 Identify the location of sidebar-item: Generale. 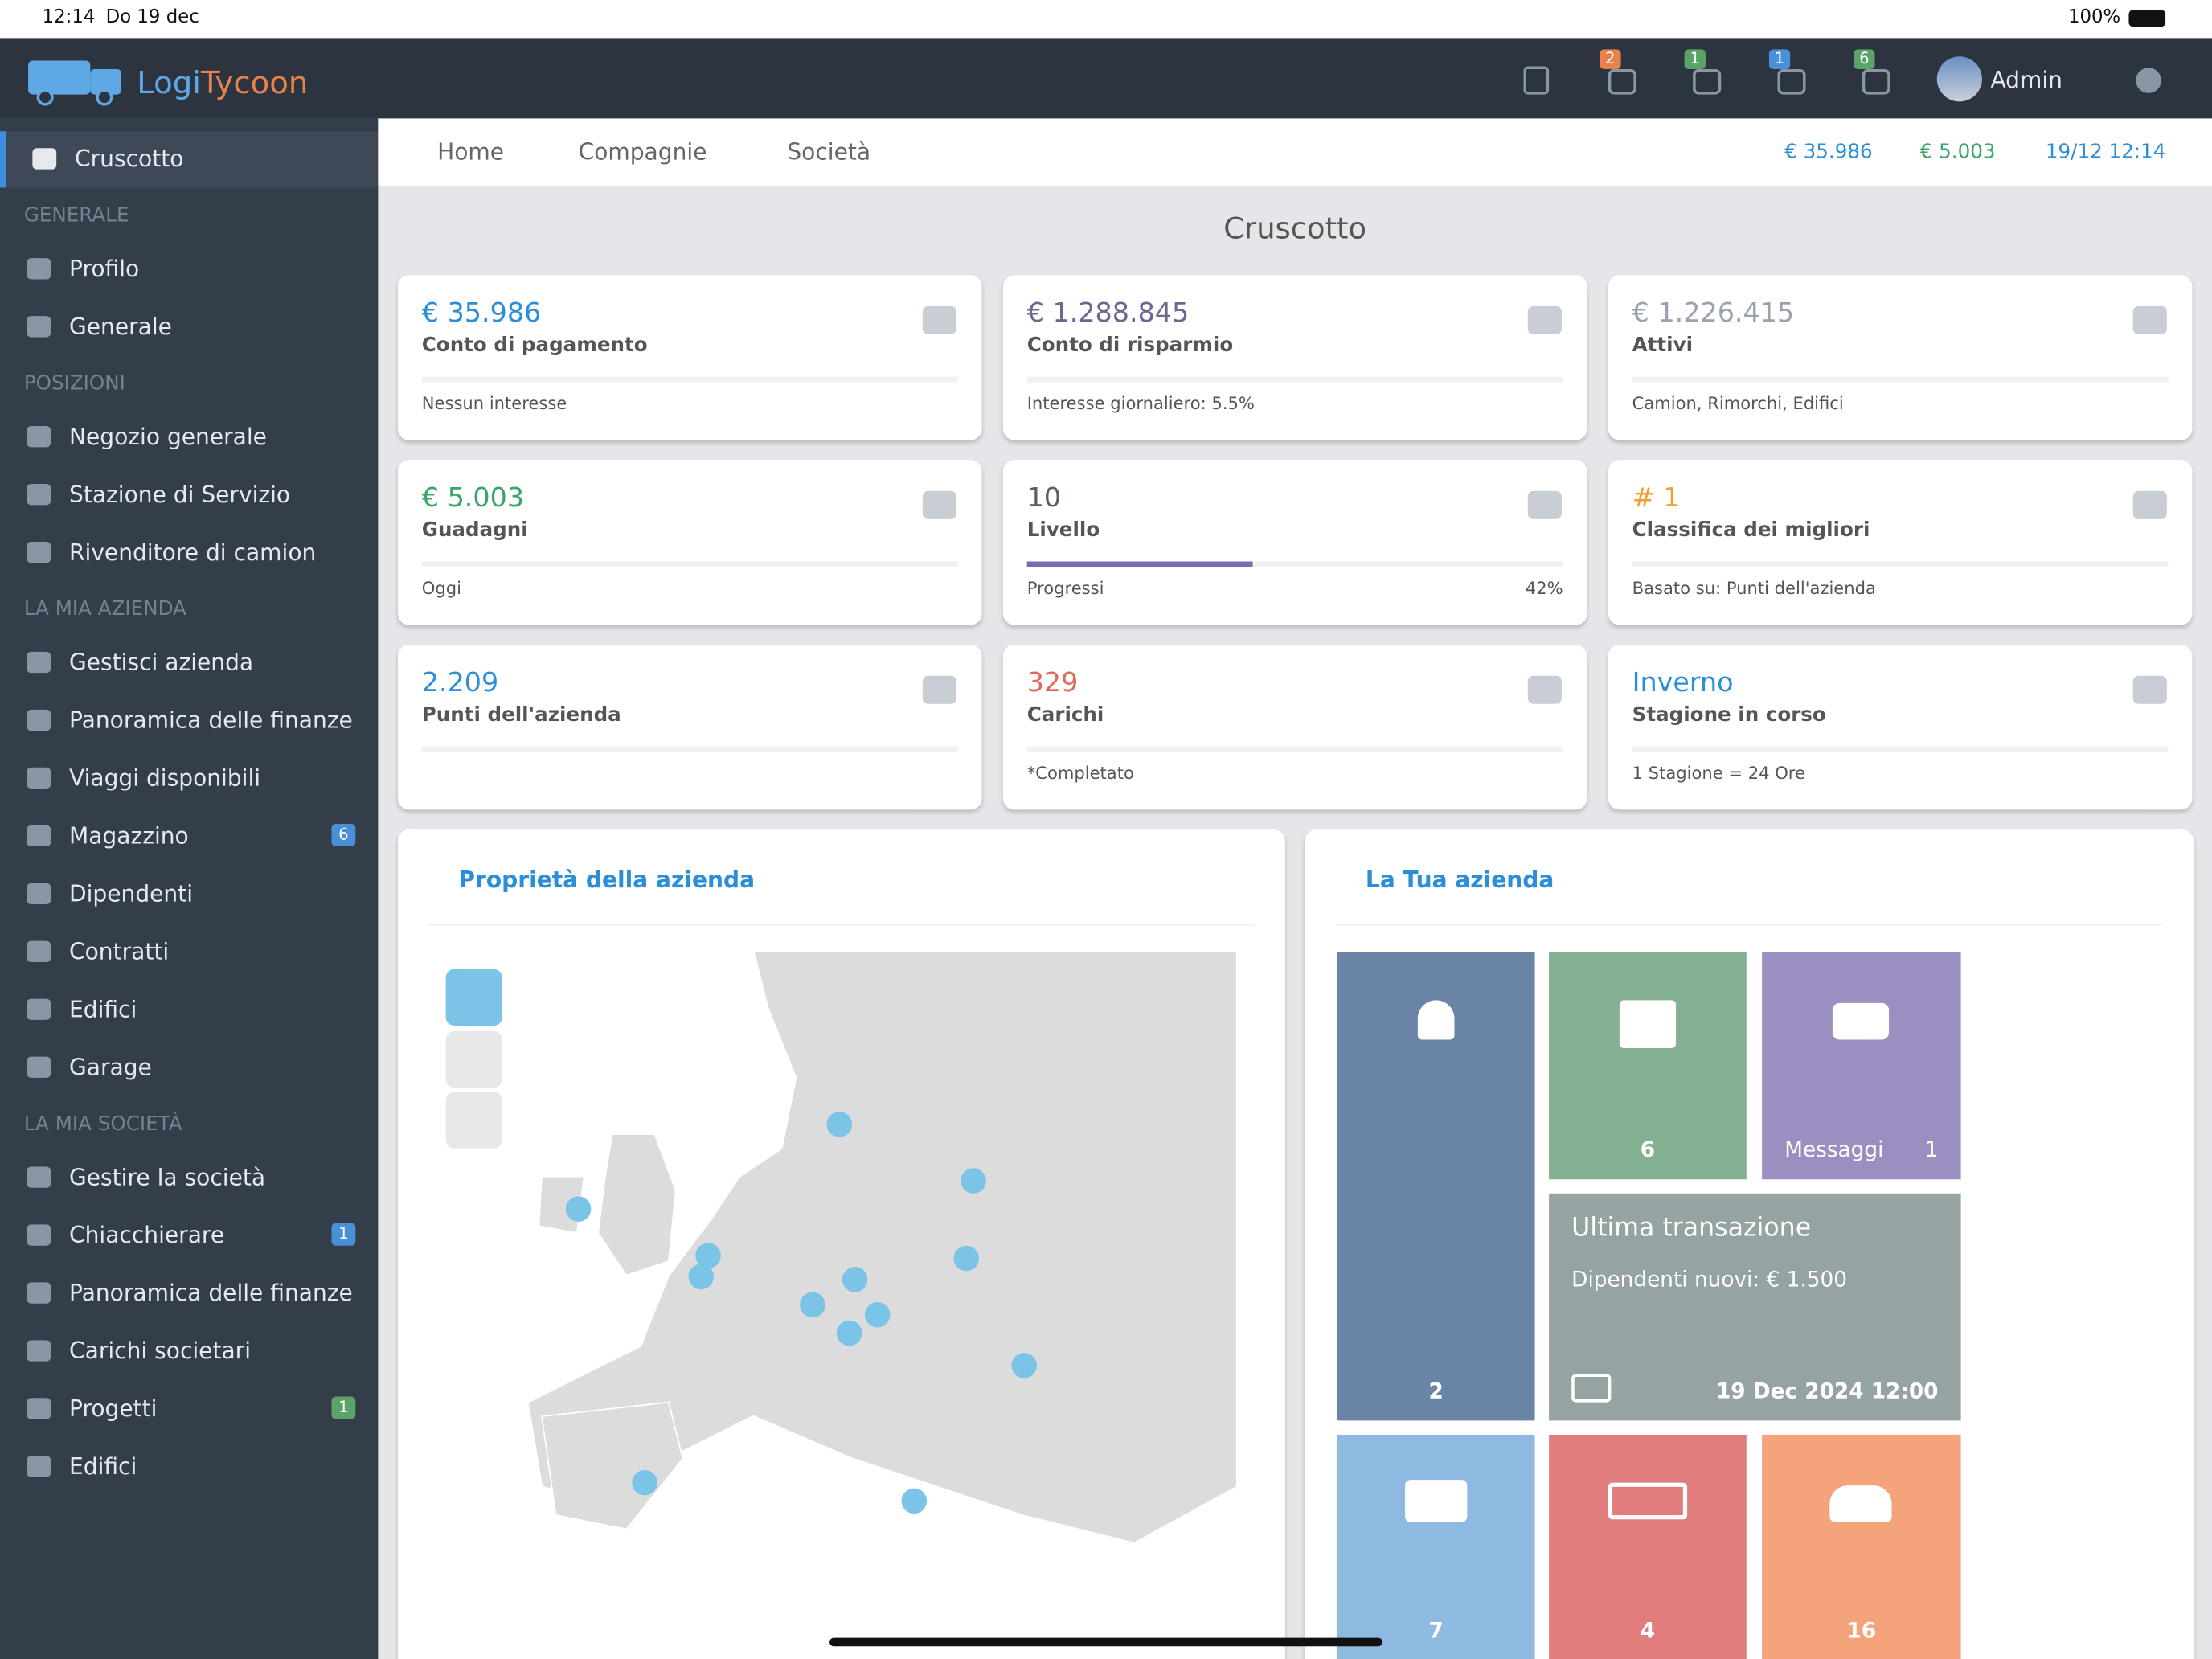
(189, 327).